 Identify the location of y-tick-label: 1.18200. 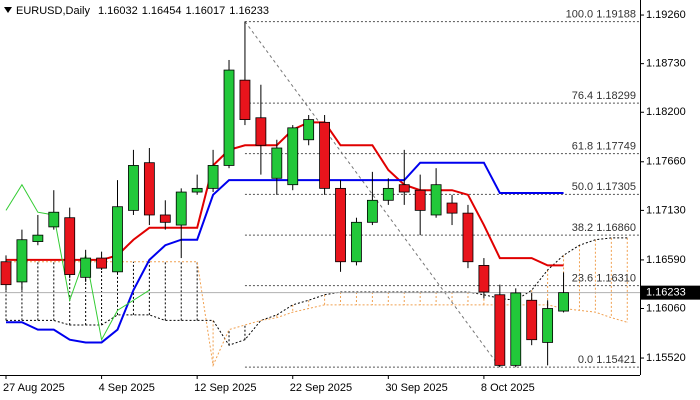
(666, 112).